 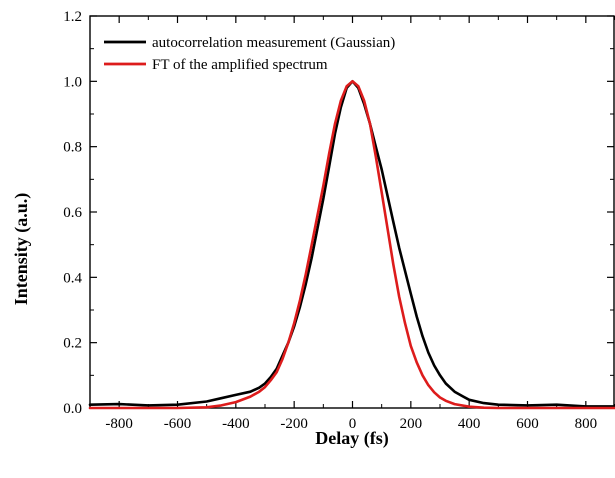 I want to click on x-tick-label: -600, so click(x=178, y=424).